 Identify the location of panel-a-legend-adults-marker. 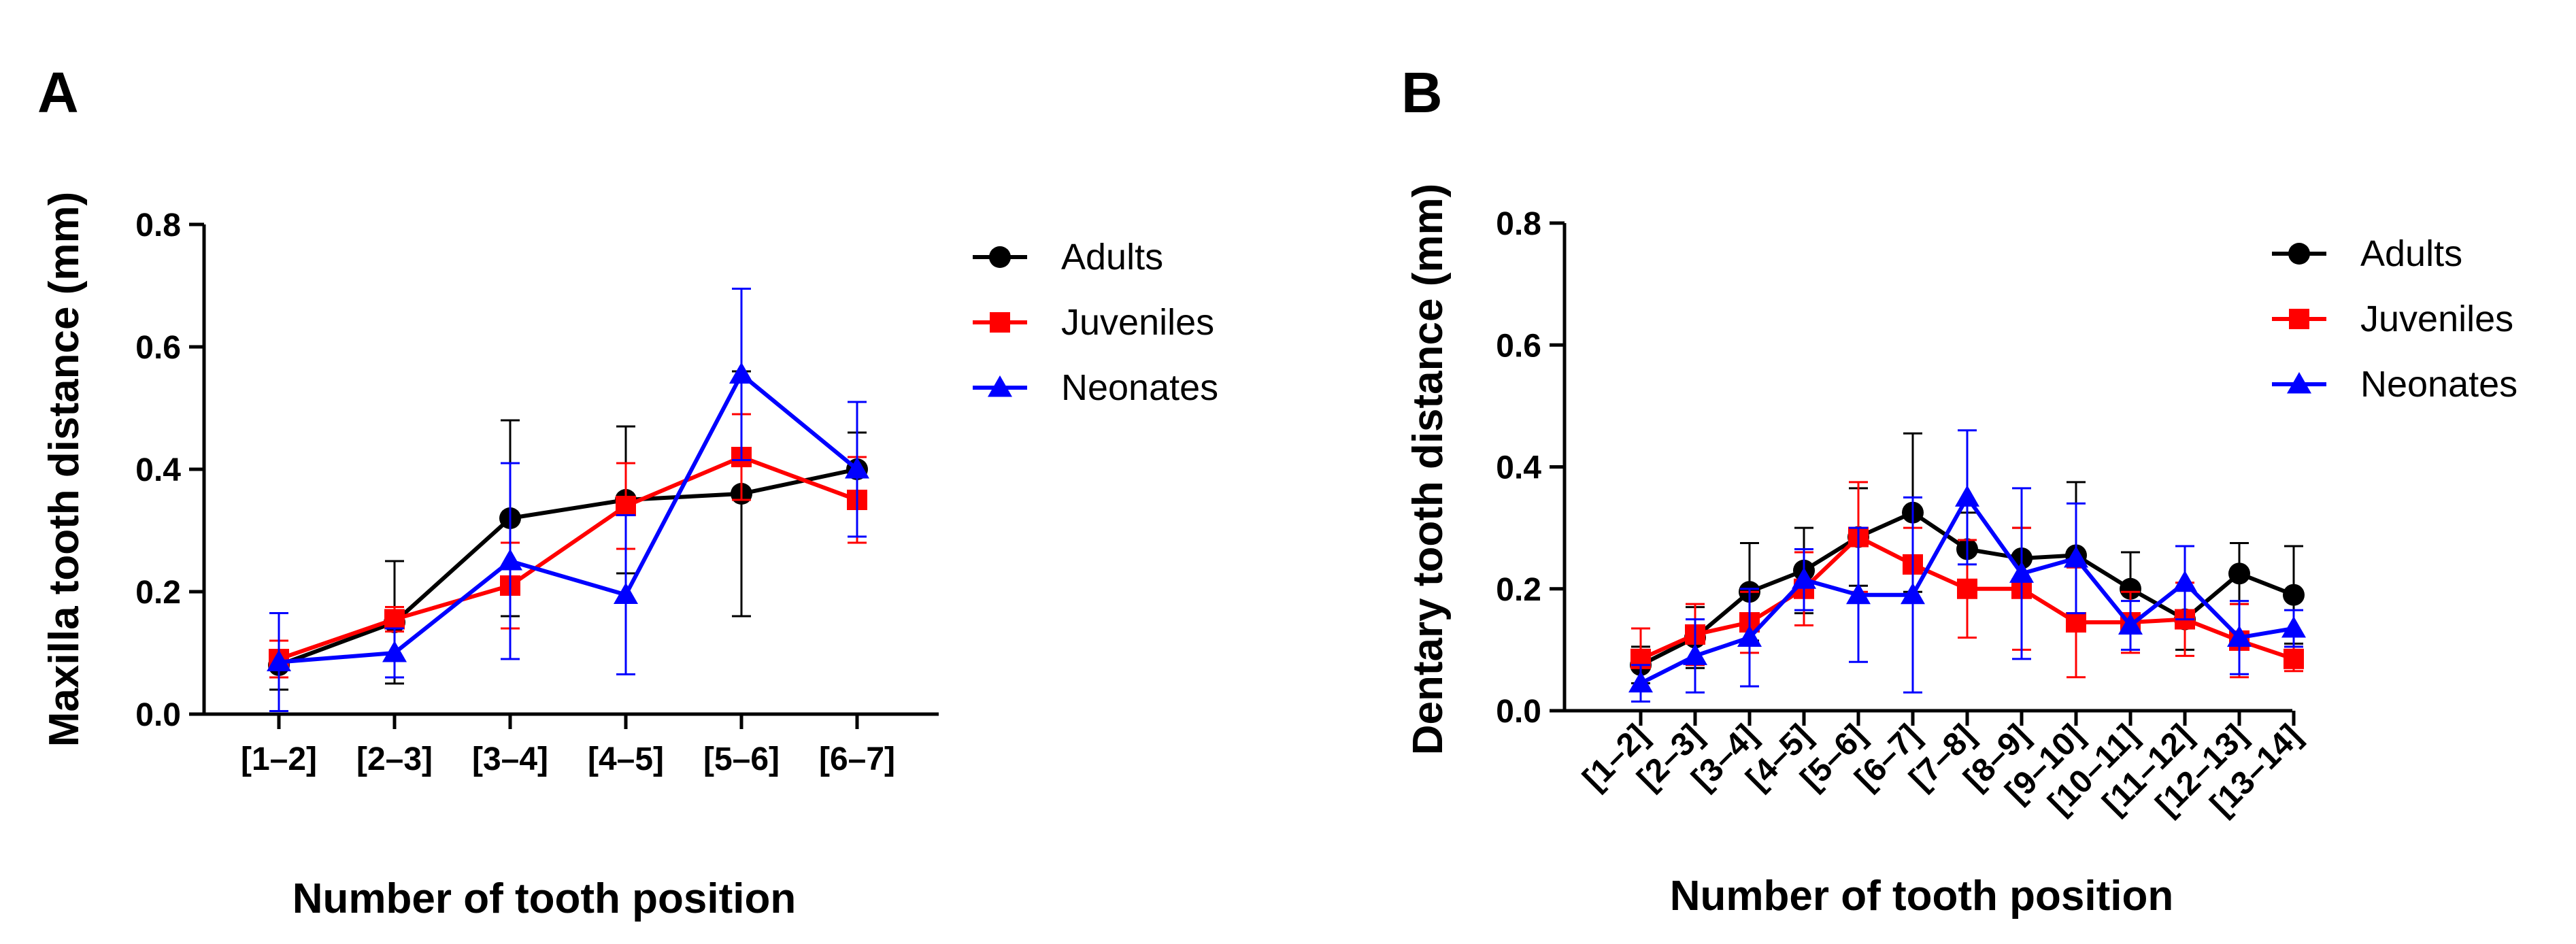
(1000, 257).